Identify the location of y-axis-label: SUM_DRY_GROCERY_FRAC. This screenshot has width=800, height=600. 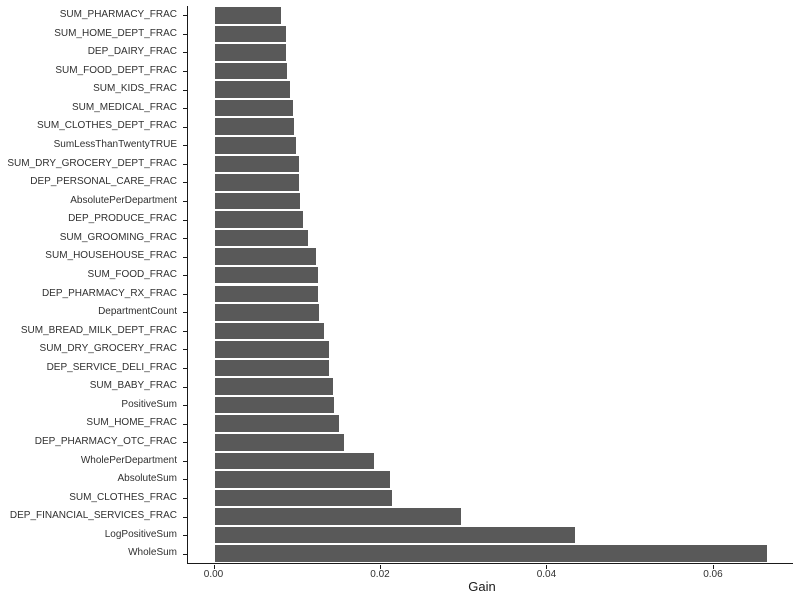
(108, 349).